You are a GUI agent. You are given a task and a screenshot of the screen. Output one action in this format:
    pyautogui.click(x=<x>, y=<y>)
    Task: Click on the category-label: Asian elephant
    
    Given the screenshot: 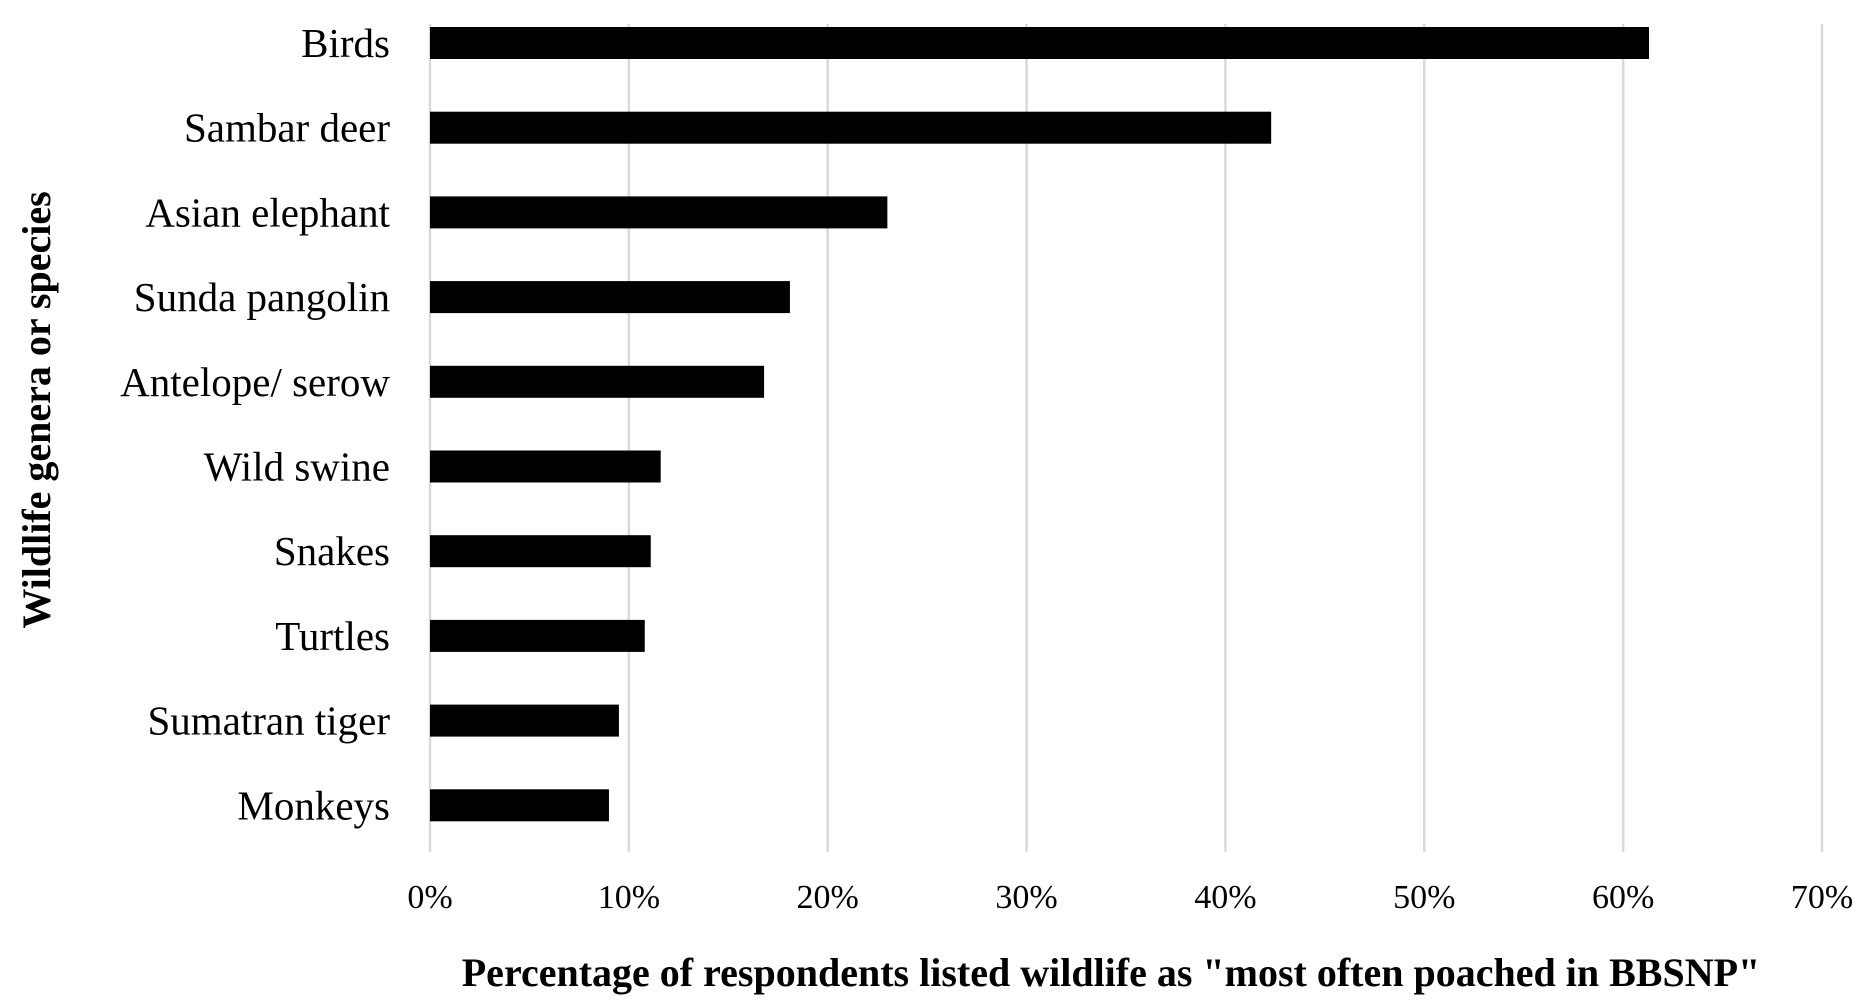 What is the action you would take?
    pyautogui.click(x=267, y=212)
    